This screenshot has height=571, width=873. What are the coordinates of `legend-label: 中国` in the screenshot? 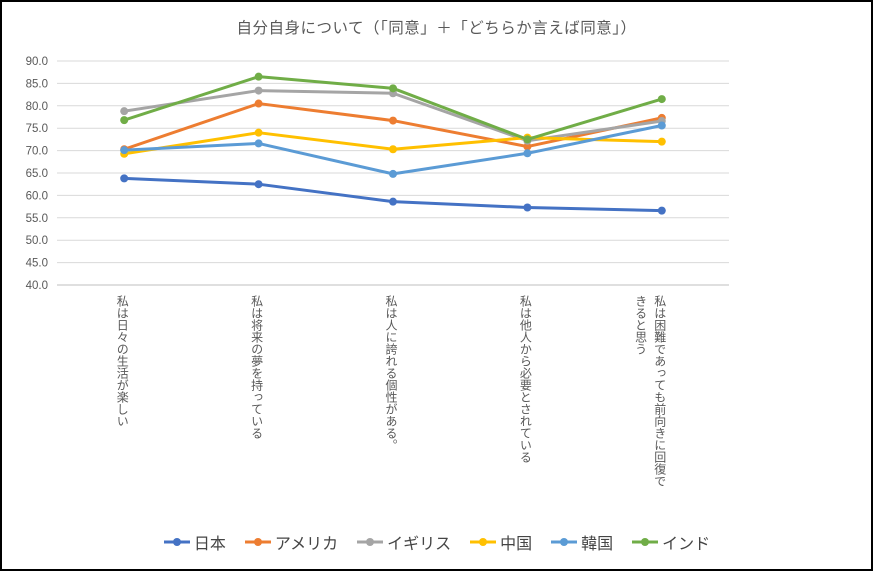 It's located at (516, 544).